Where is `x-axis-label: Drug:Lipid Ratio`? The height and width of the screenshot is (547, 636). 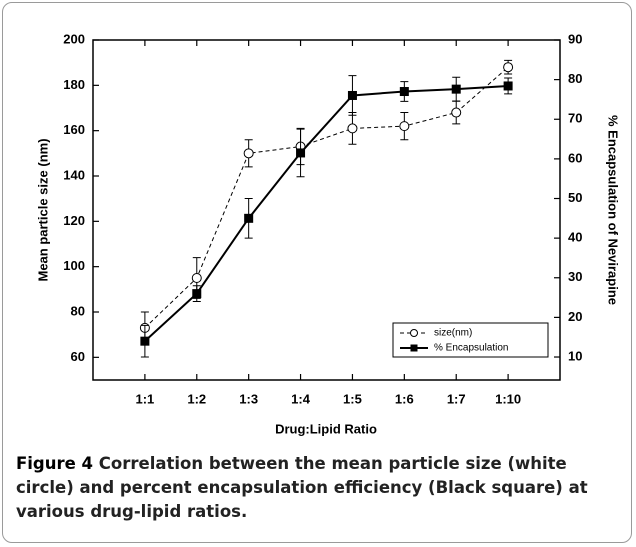
x-axis-label: Drug:Lipid Ratio is located at coordinates (326, 428).